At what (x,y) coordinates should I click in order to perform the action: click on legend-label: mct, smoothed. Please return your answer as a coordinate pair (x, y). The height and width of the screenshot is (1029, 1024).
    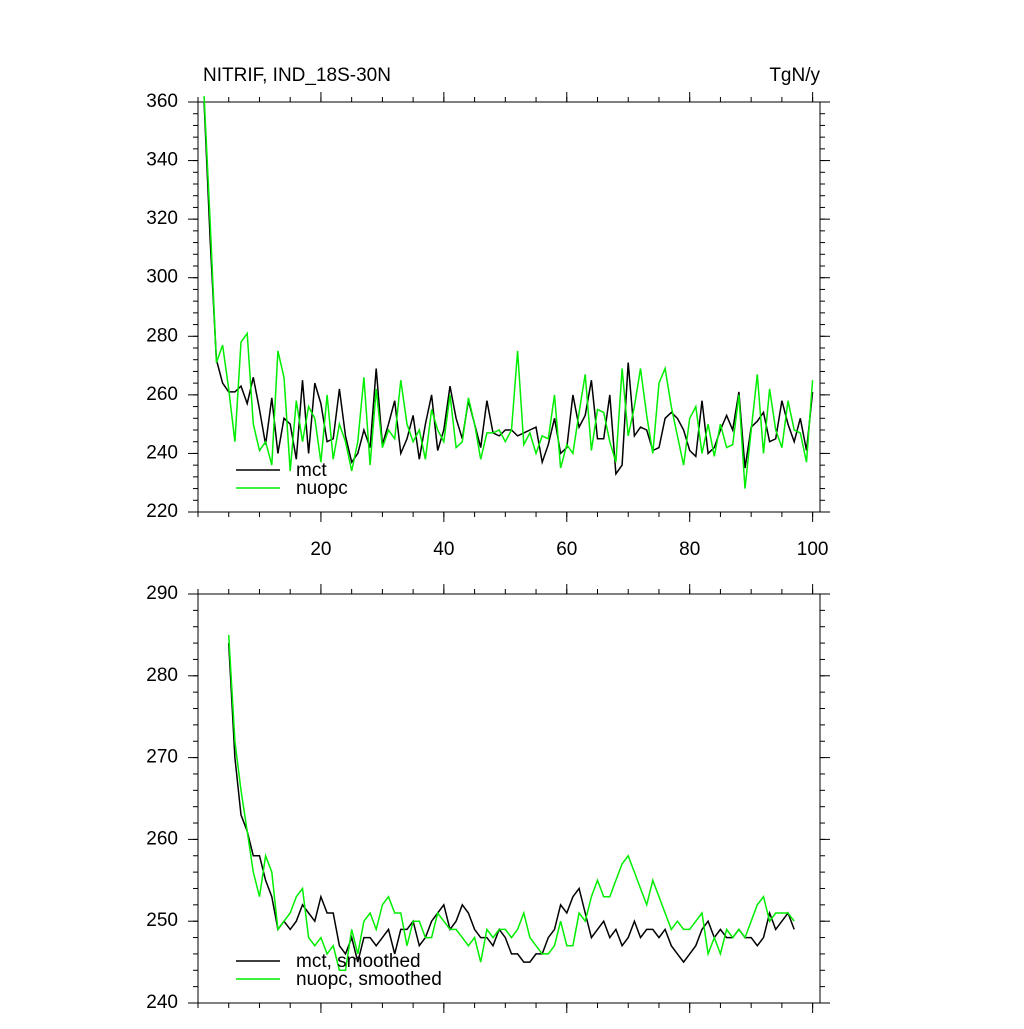
    Looking at the image, I should click on (358, 961).